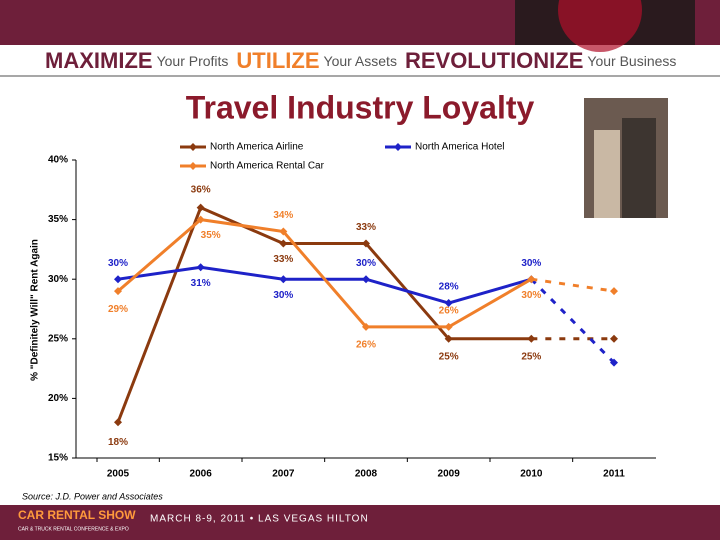  Describe the element at coordinates (201, 189) in the screenshot. I see `data-label: 36%` at that location.